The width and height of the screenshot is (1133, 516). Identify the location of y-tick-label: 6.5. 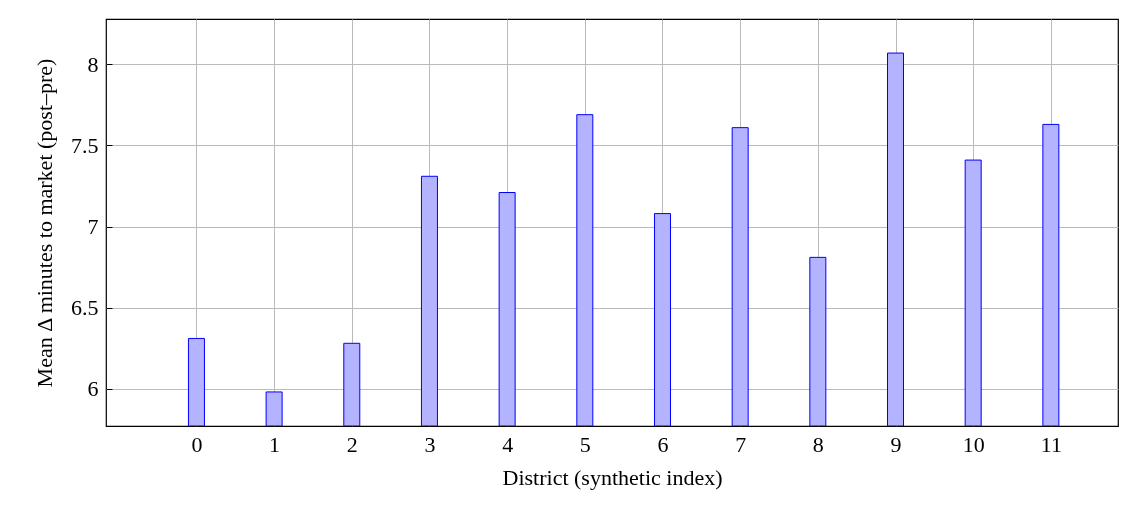
(85, 308).